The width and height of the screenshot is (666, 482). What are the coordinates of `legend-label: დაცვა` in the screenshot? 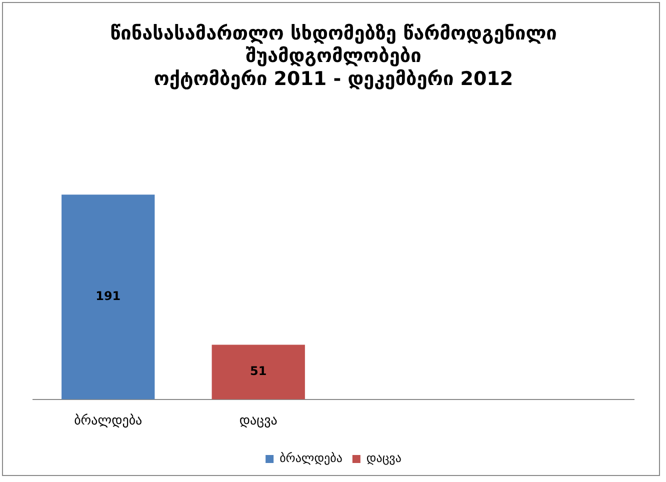 It's located at (384, 458).